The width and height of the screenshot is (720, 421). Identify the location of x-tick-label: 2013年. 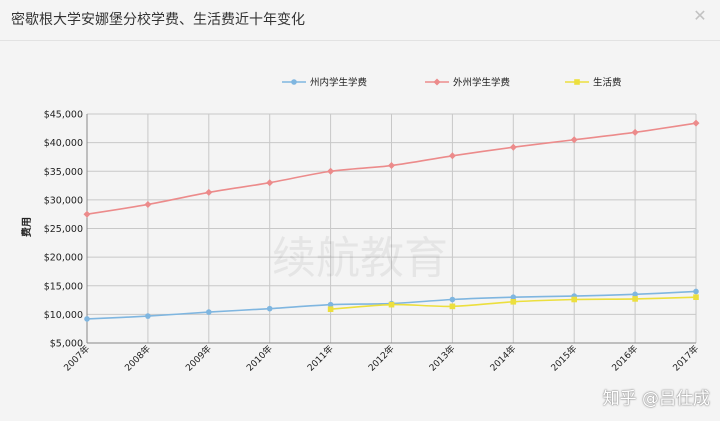
(441, 358).